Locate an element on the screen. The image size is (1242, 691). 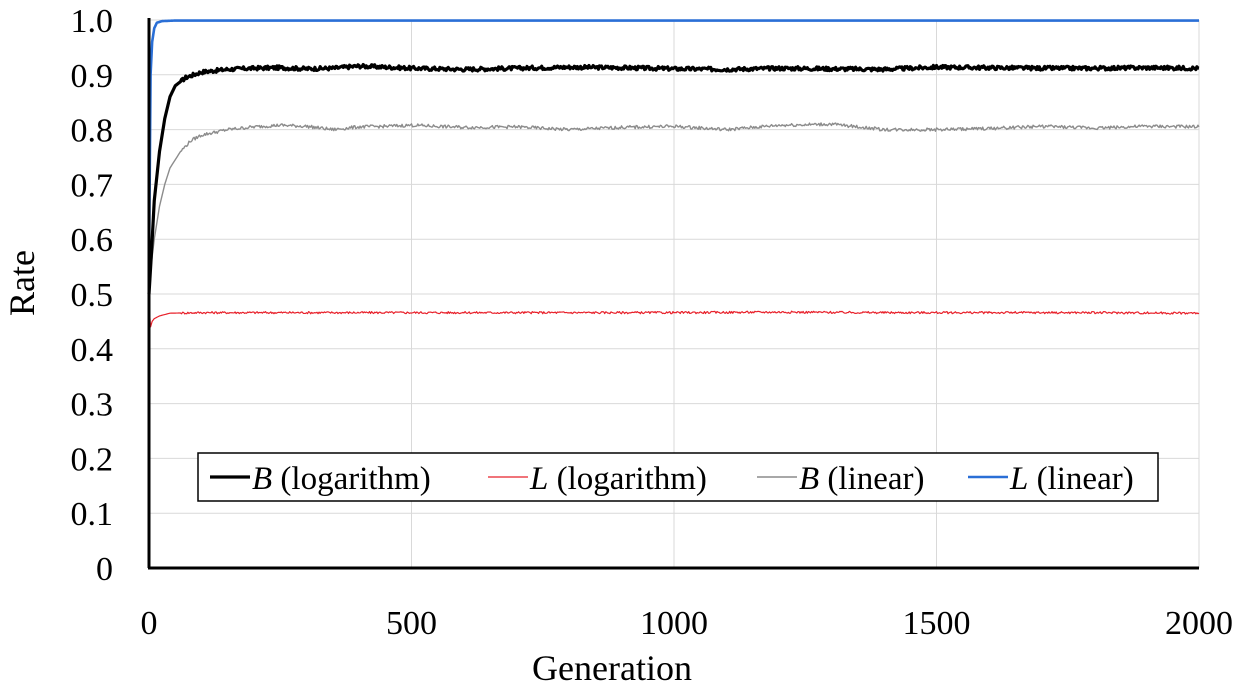
legend-label: B (logarithm) is located at coordinates (341, 479).